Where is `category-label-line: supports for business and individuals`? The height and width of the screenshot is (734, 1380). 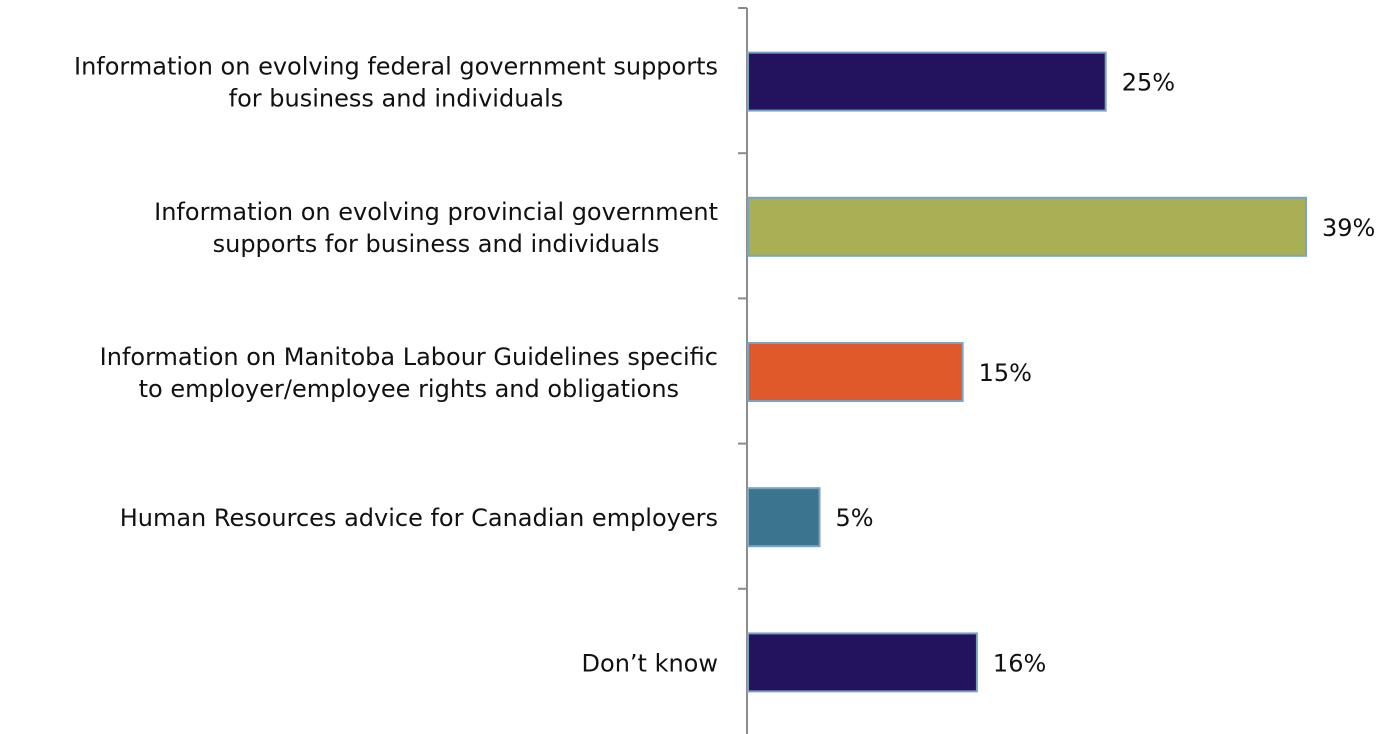 category-label-line: supports for business and individuals is located at coordinates (436, 244).